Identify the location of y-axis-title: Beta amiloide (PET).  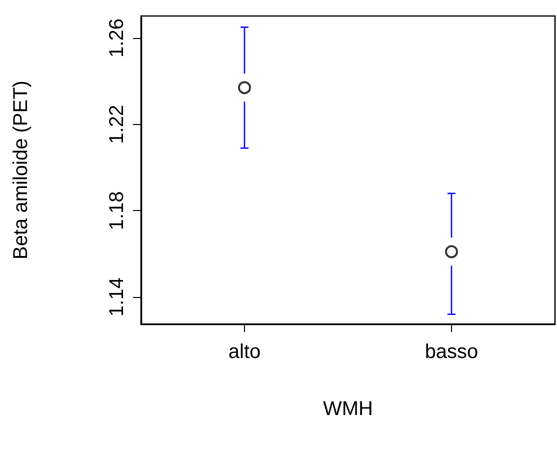
(21, 170).